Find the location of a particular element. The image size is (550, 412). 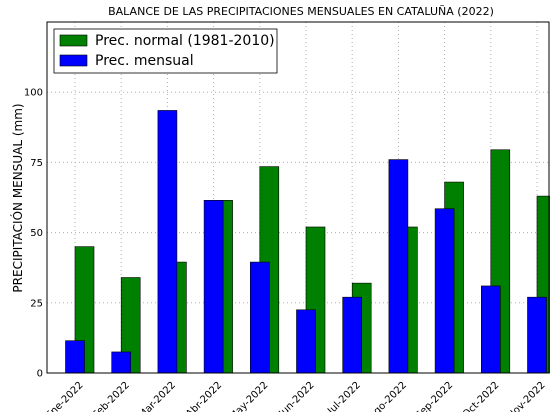

legend-box is located at coordinates (165, 51).